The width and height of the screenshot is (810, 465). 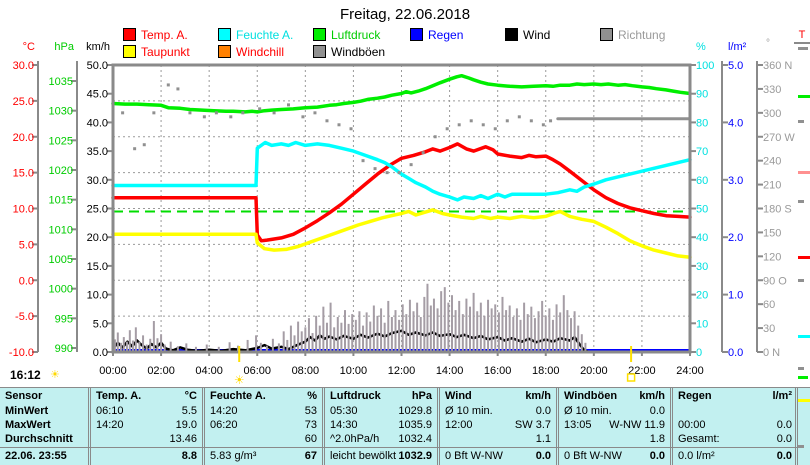 What do you see at coordinates (733, 426) in the screenshot?
I see `table-column-regen: Regen l/m² 00:00 0.0 Gesamt: 0.0 0.0 l/m² 0.0` at bounding box center [733, 426].